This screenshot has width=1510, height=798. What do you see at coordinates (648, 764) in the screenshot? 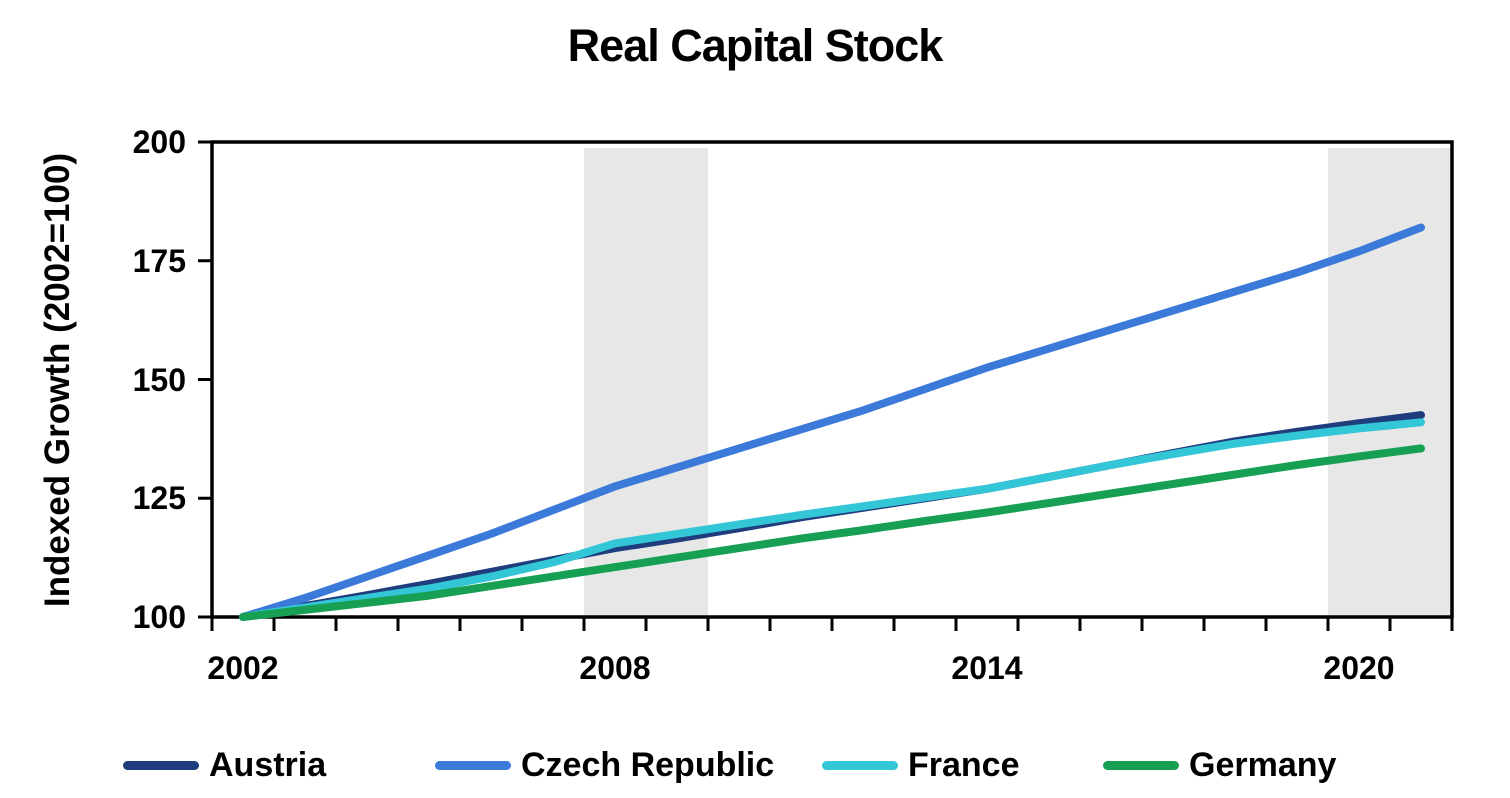
I see `legend-label-czech-republic: Czech Republic` at bounding box center [648, 764].